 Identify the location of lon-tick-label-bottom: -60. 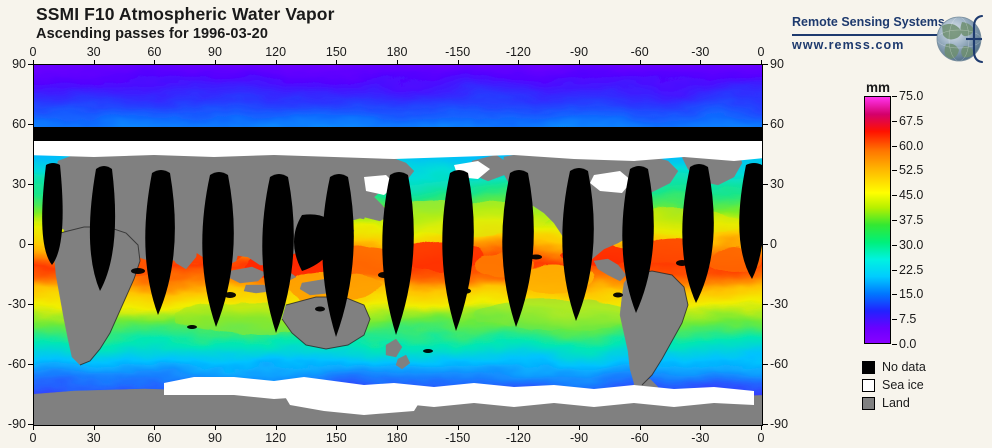
(639, 438).